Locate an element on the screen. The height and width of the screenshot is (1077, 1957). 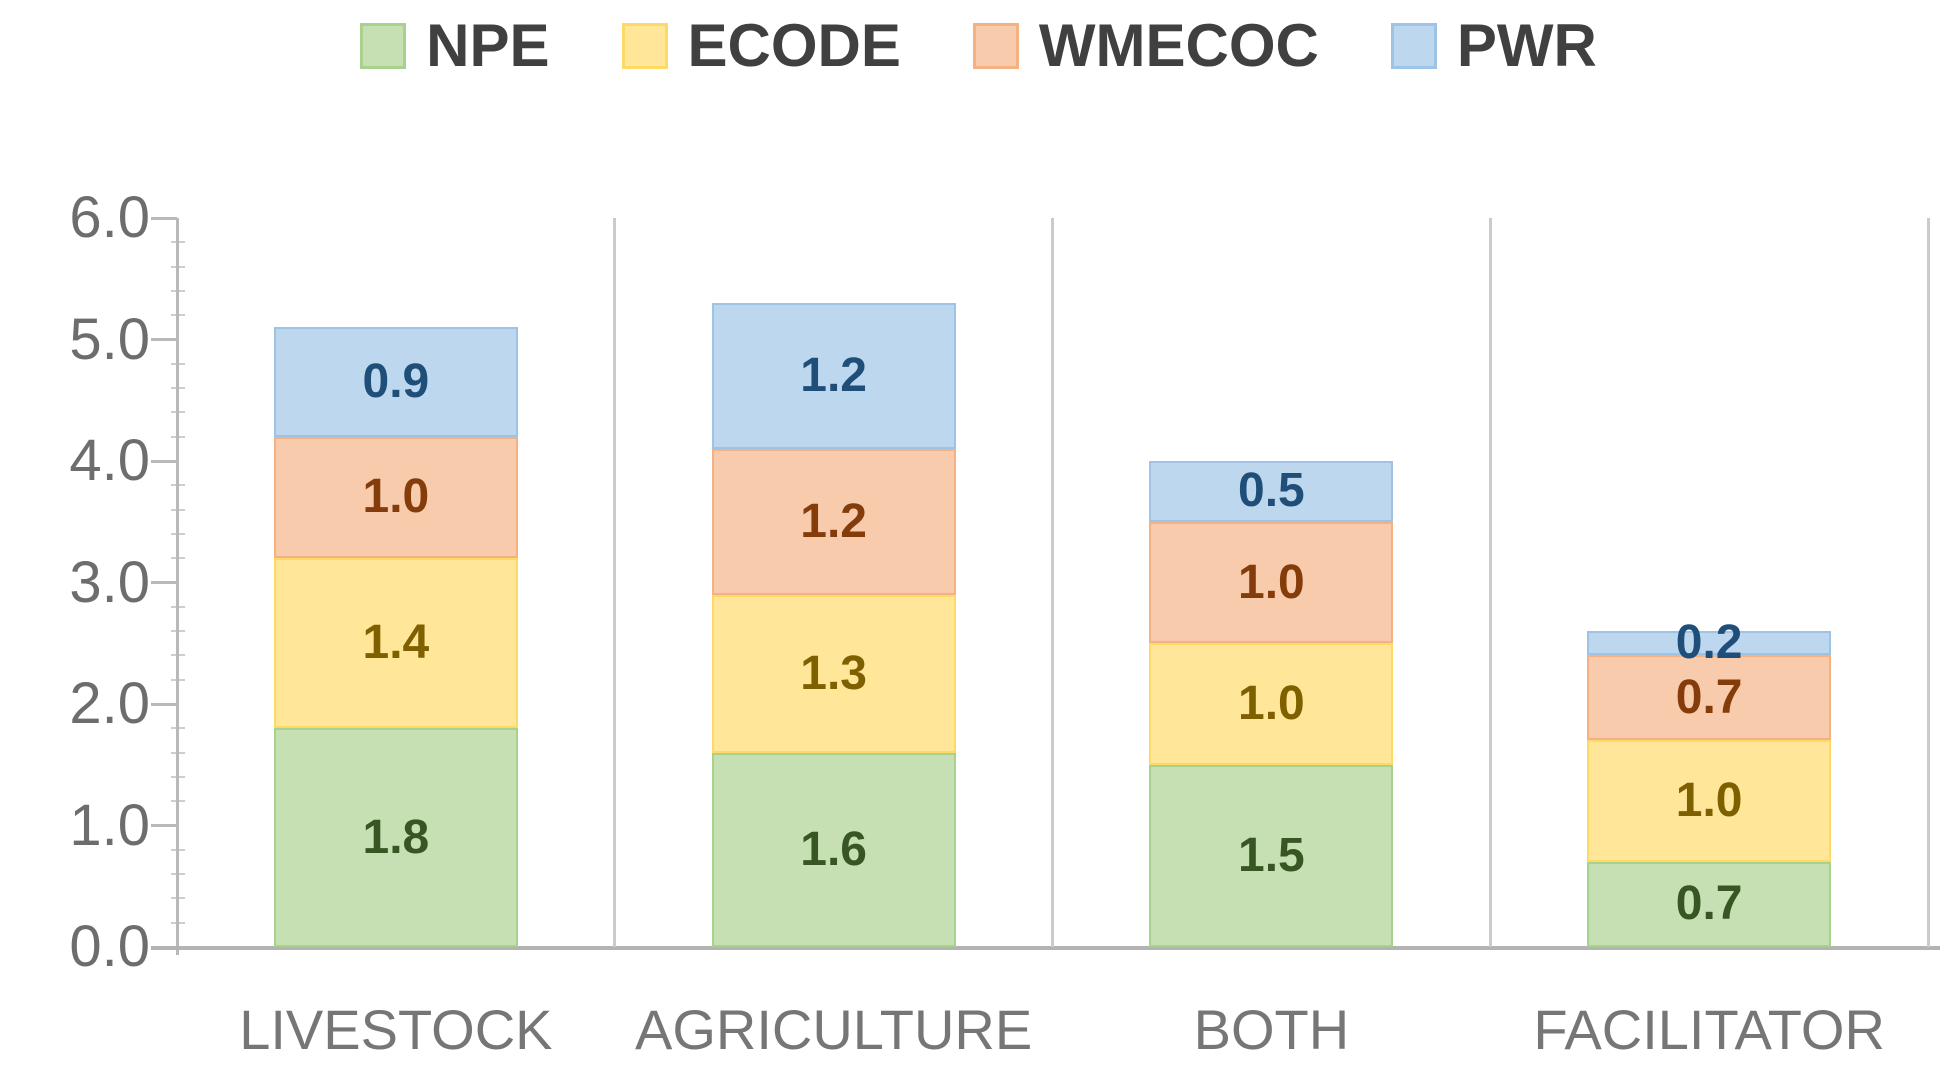
segment-ecode-facilitator: 1.0 is located at coordinates (1709, 801).